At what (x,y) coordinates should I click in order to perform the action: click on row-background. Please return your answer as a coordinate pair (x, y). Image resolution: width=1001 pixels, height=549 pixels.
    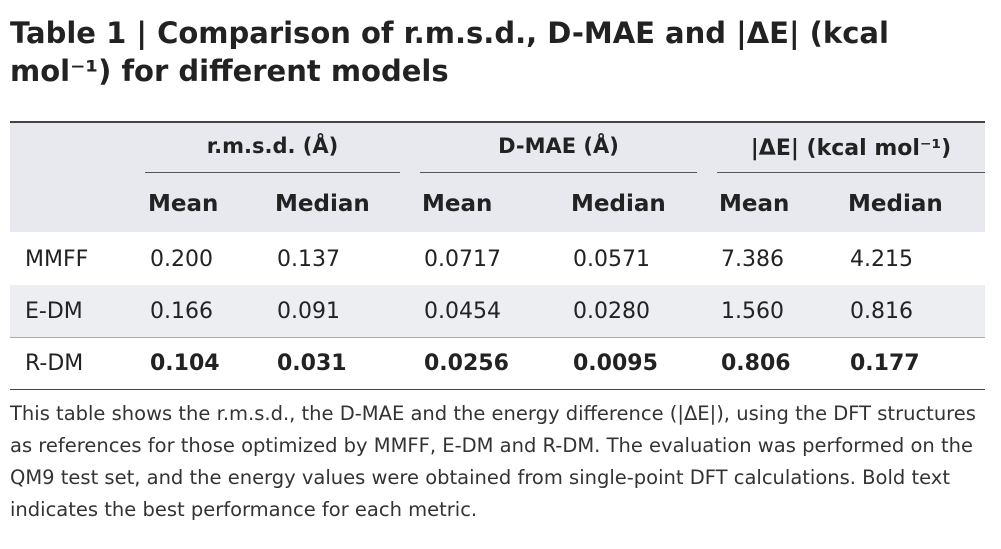
    Looking at the image, I should click on (497, 311).